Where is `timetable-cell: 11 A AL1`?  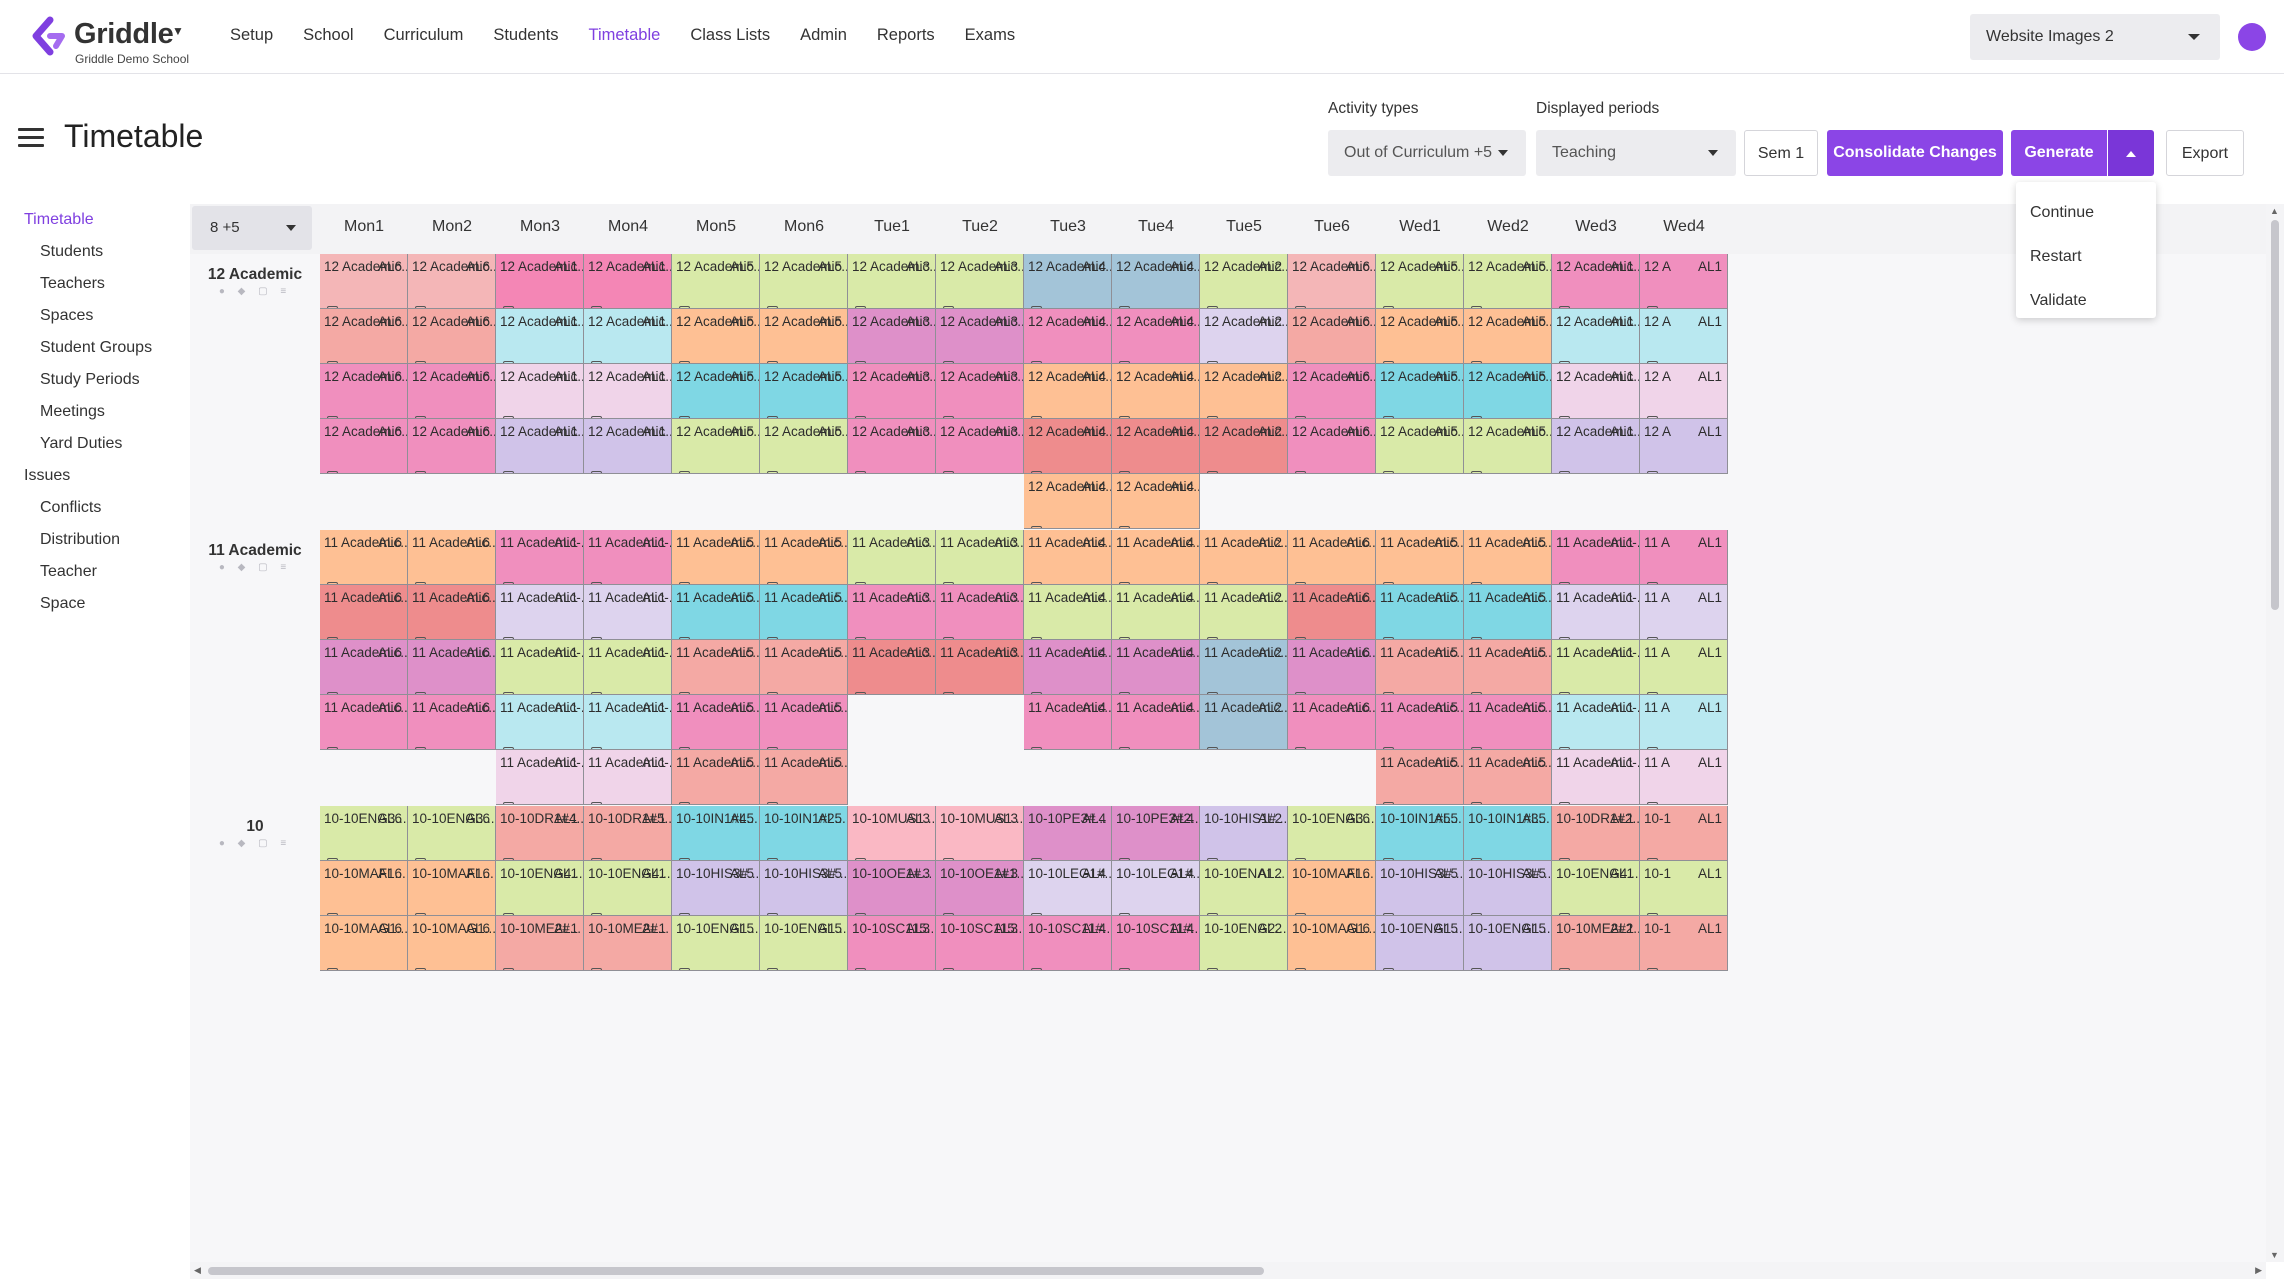
timetable-cell: 11 A AL1 is located at coordinates (1684, 722).